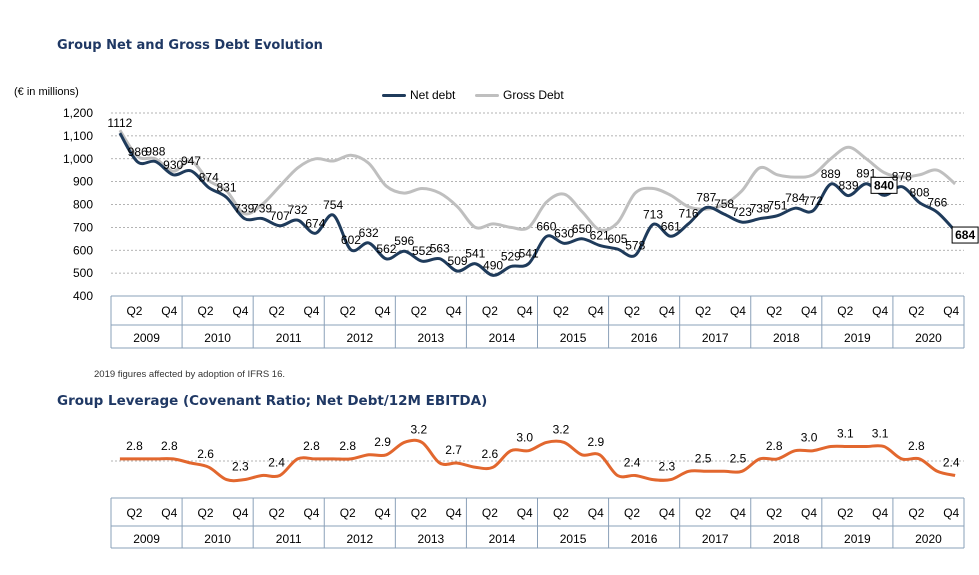 Image resolution: width=979 pixels, height=575 pixels. Describe the element at coordinates (809, 311) in the screenshot. I see `debt-q4-tick-2018: Q4` at that location.